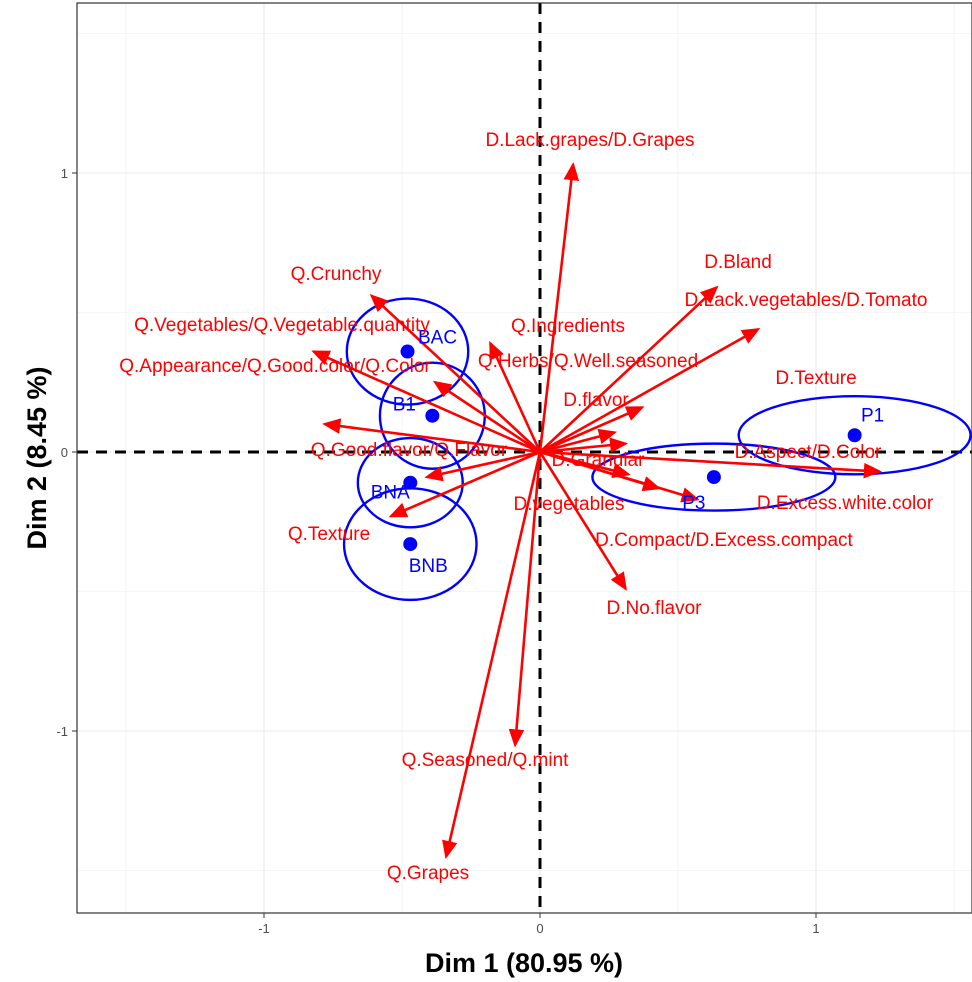  Describe the element at coordinates (431, 436) in the screenshot. I see `arrow-q-appearance-q-good-color-q-color` at that location.